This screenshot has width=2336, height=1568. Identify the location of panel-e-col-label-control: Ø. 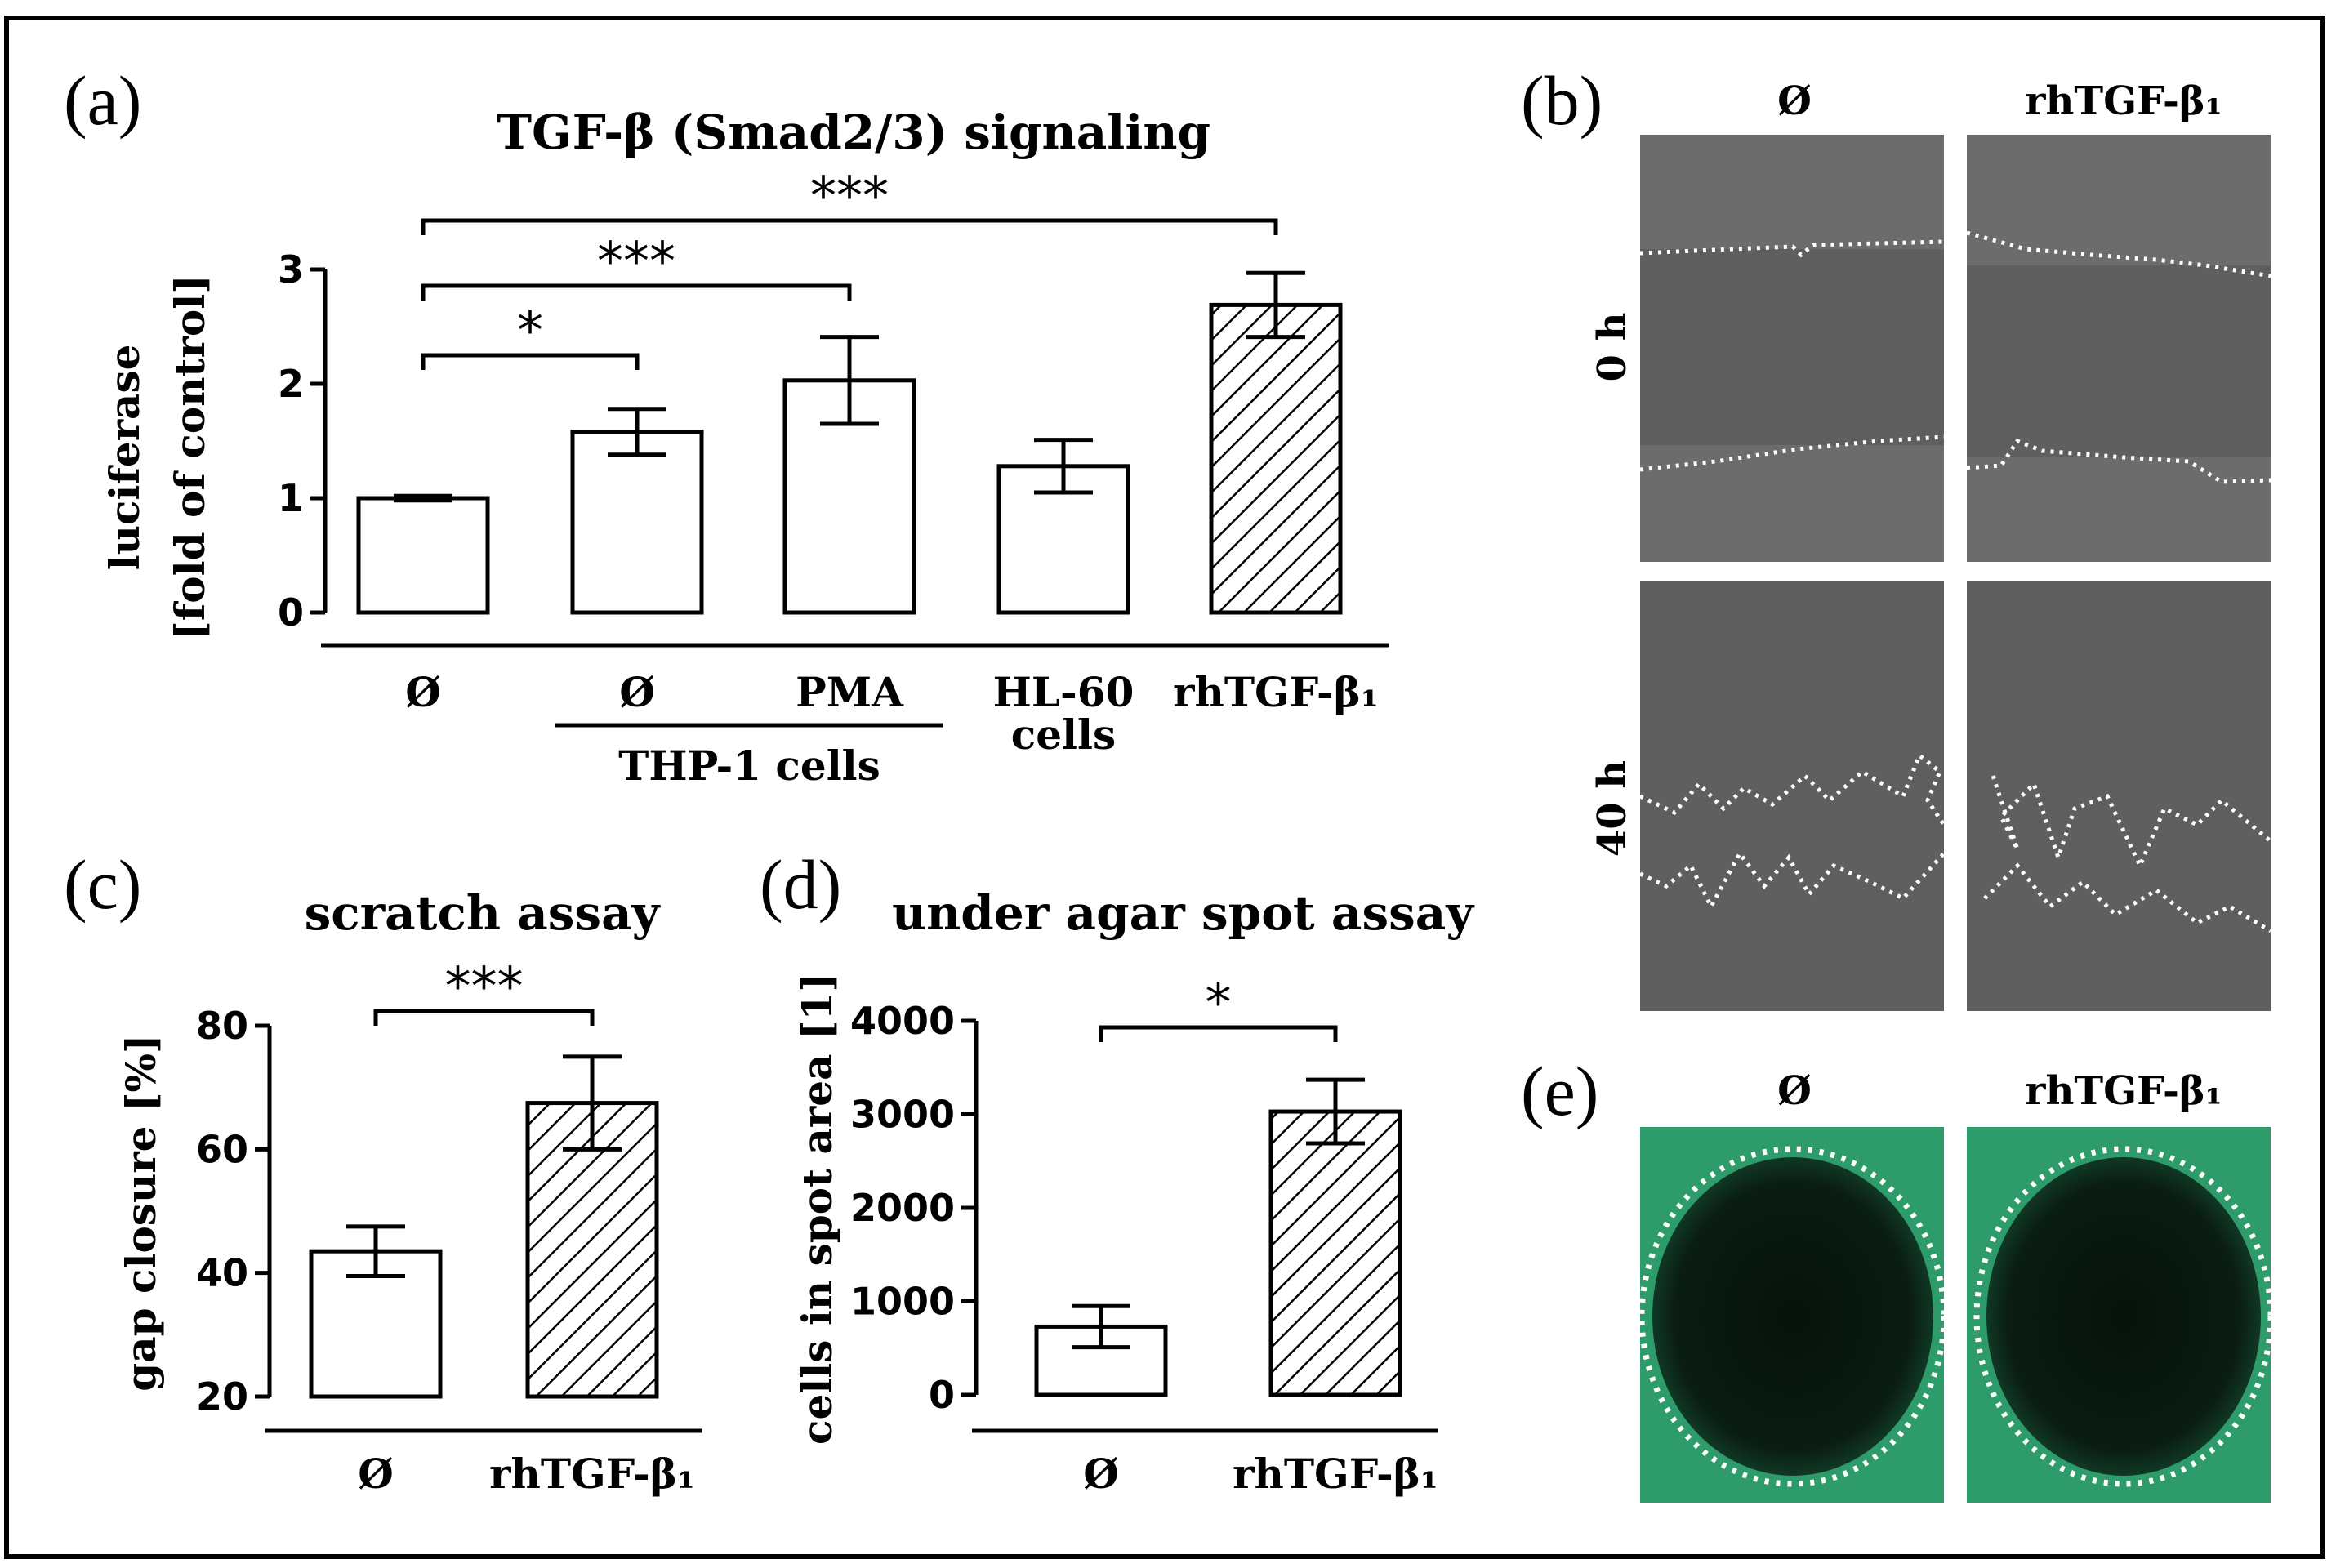
(1794, 1091).